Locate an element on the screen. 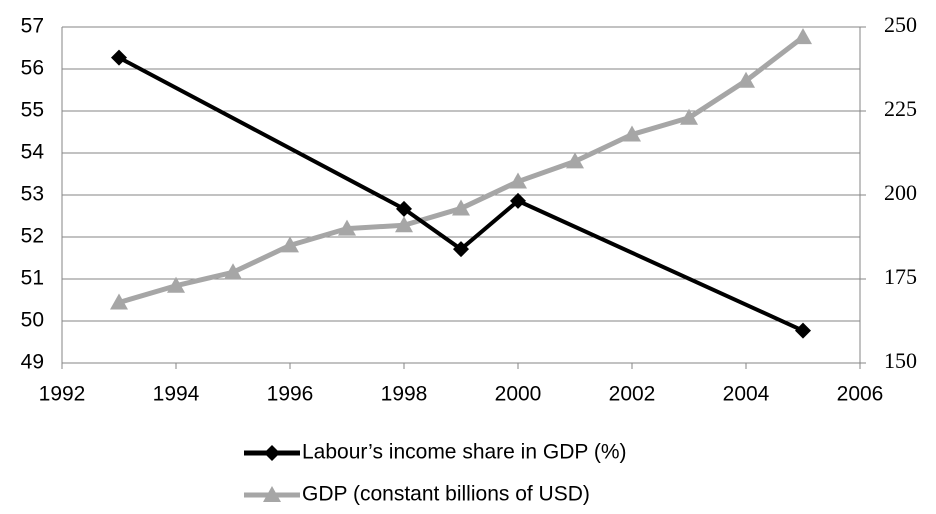  legend-label: Labour’s income share in GDP (%) is located at coordinates (464, 452).